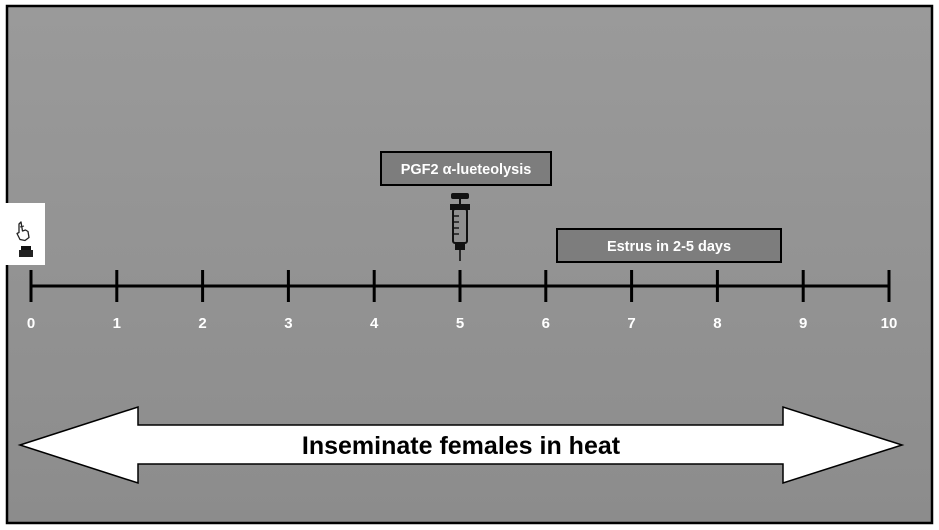 This screenshot has height=530, width=939. I want to click on timeline-tick-label: 0, so click(31, 323).